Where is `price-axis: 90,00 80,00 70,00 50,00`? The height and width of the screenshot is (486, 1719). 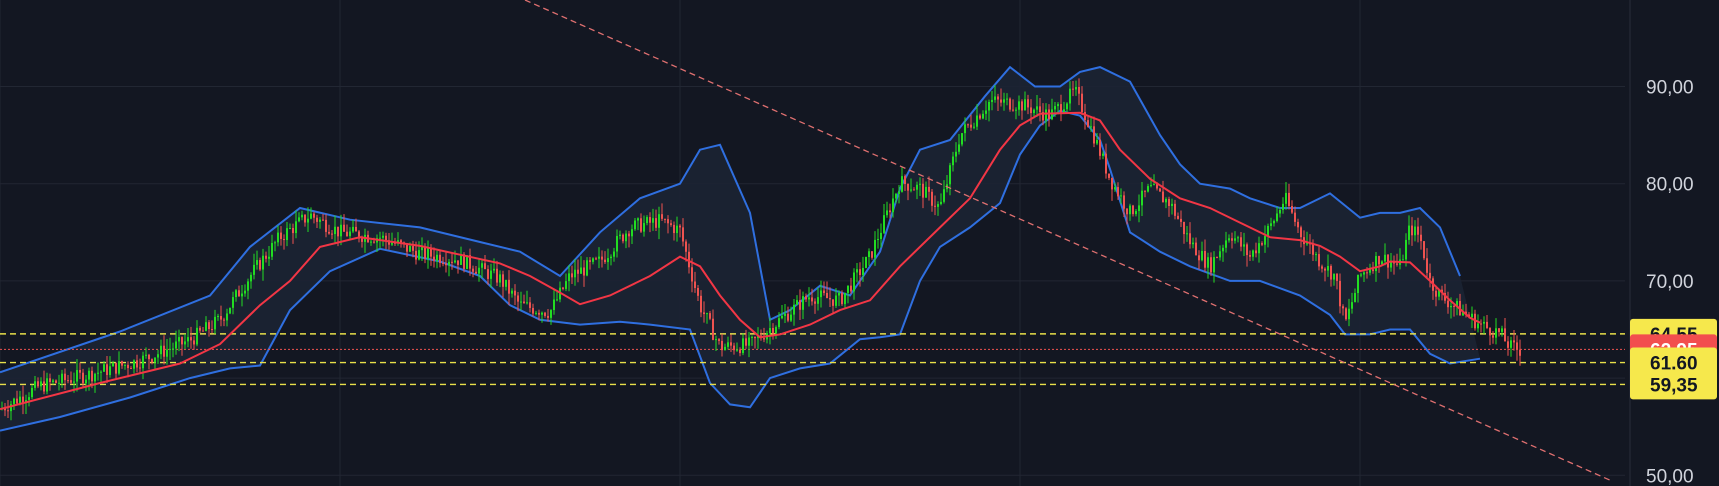 price-axis: 90,00 80,00 70,00 50,00 is located at coordinates (1674, 243).